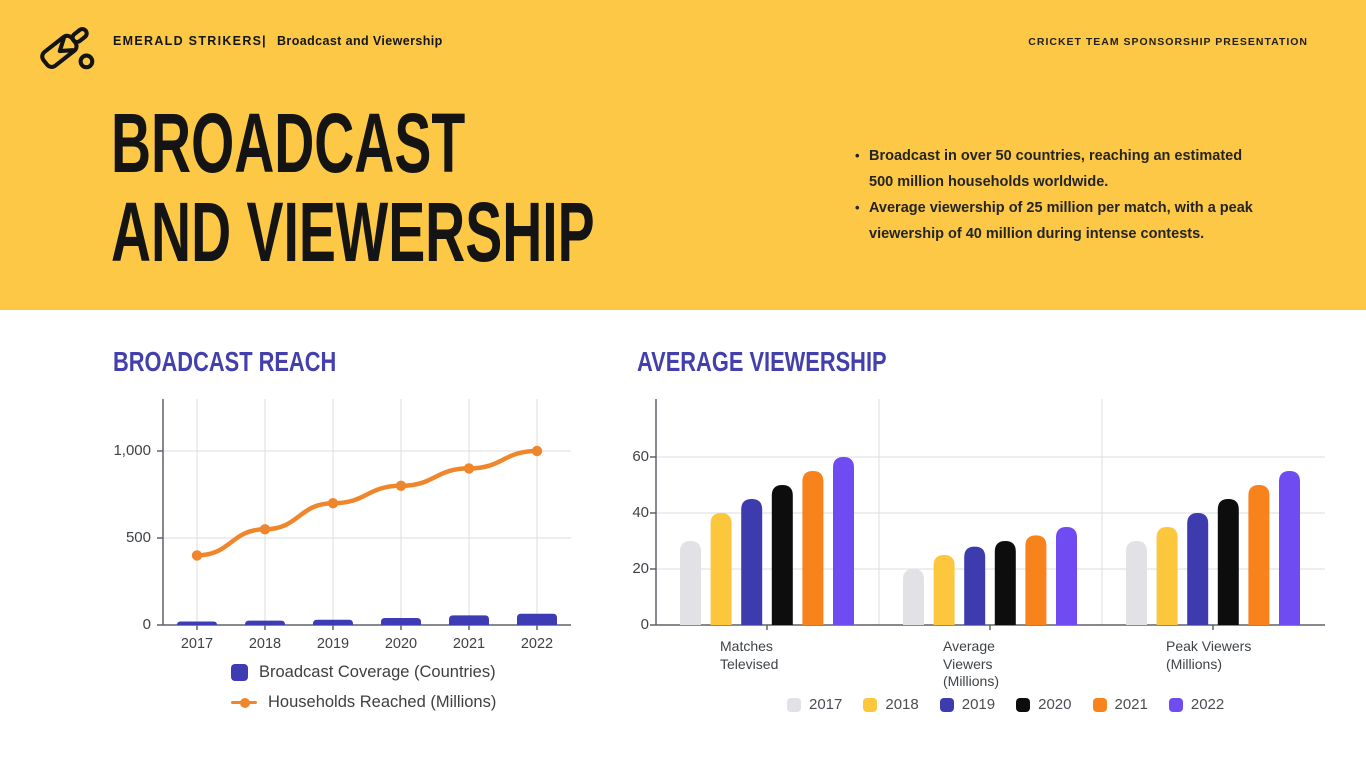 Image resolution: width=1366 pixels, height=768 pixels. I want to click on legend-item: 2019, so click(967, 704).